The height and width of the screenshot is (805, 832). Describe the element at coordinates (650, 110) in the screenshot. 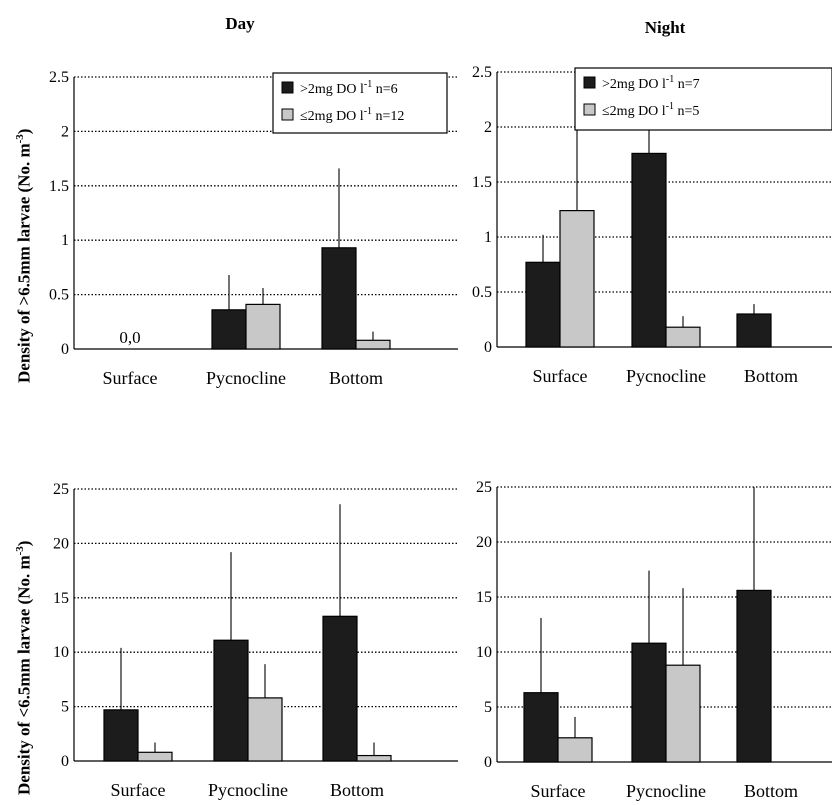

I see `legend-entry-label: ≤2mg DO l-1 n=5` at that location.